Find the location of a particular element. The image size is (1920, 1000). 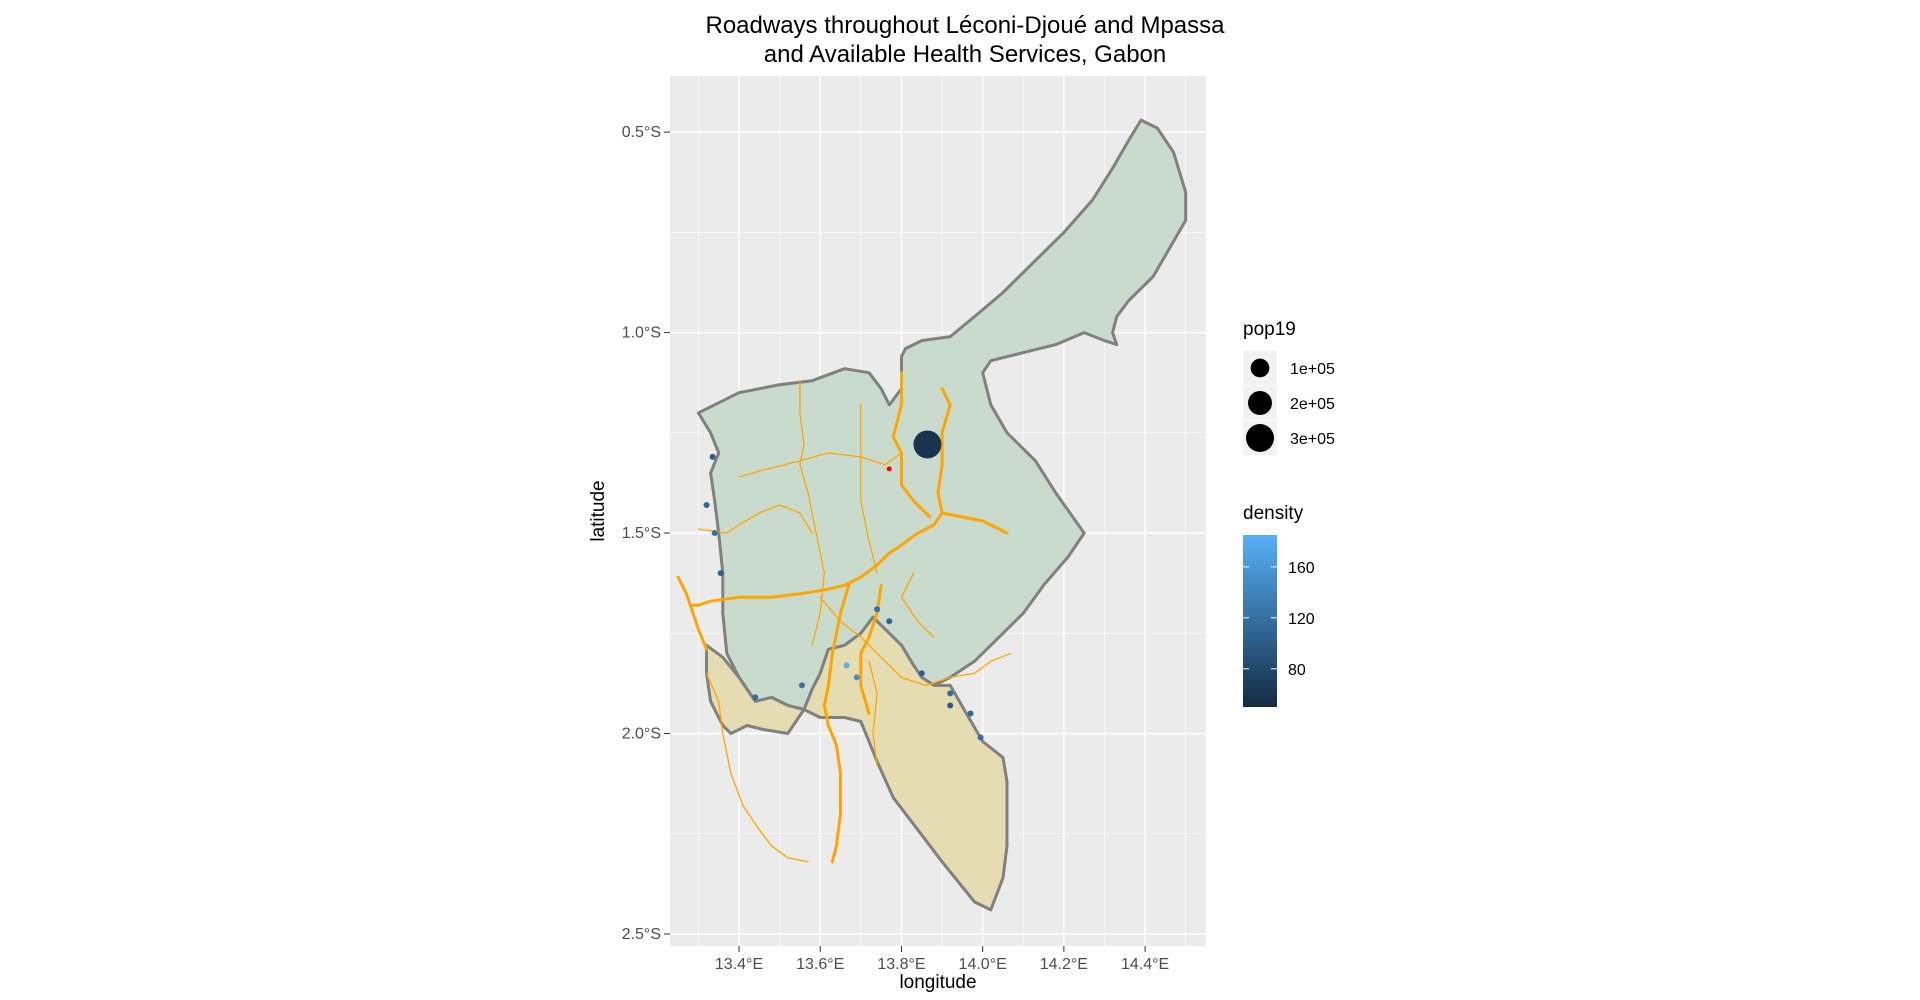

legend-density-label: 80 is located at coordinates (1297, 670).